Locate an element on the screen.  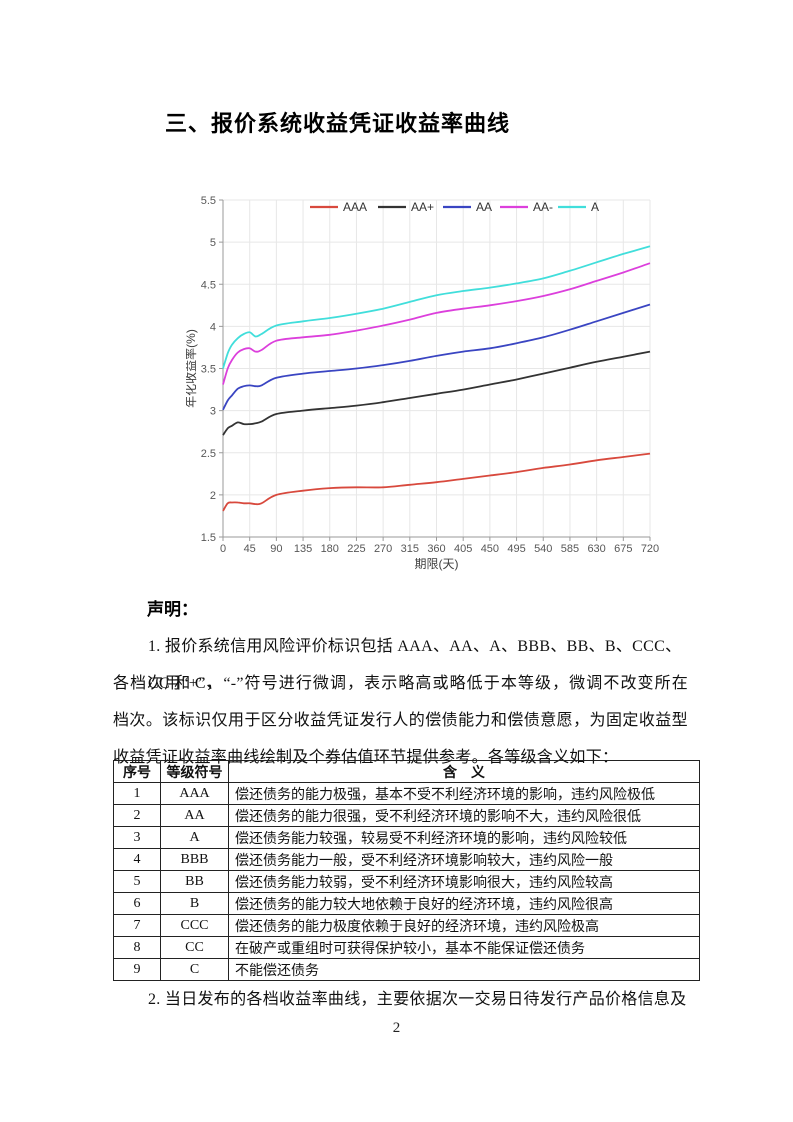
y-tick-label: 3 is located at coordinates (213, 412).